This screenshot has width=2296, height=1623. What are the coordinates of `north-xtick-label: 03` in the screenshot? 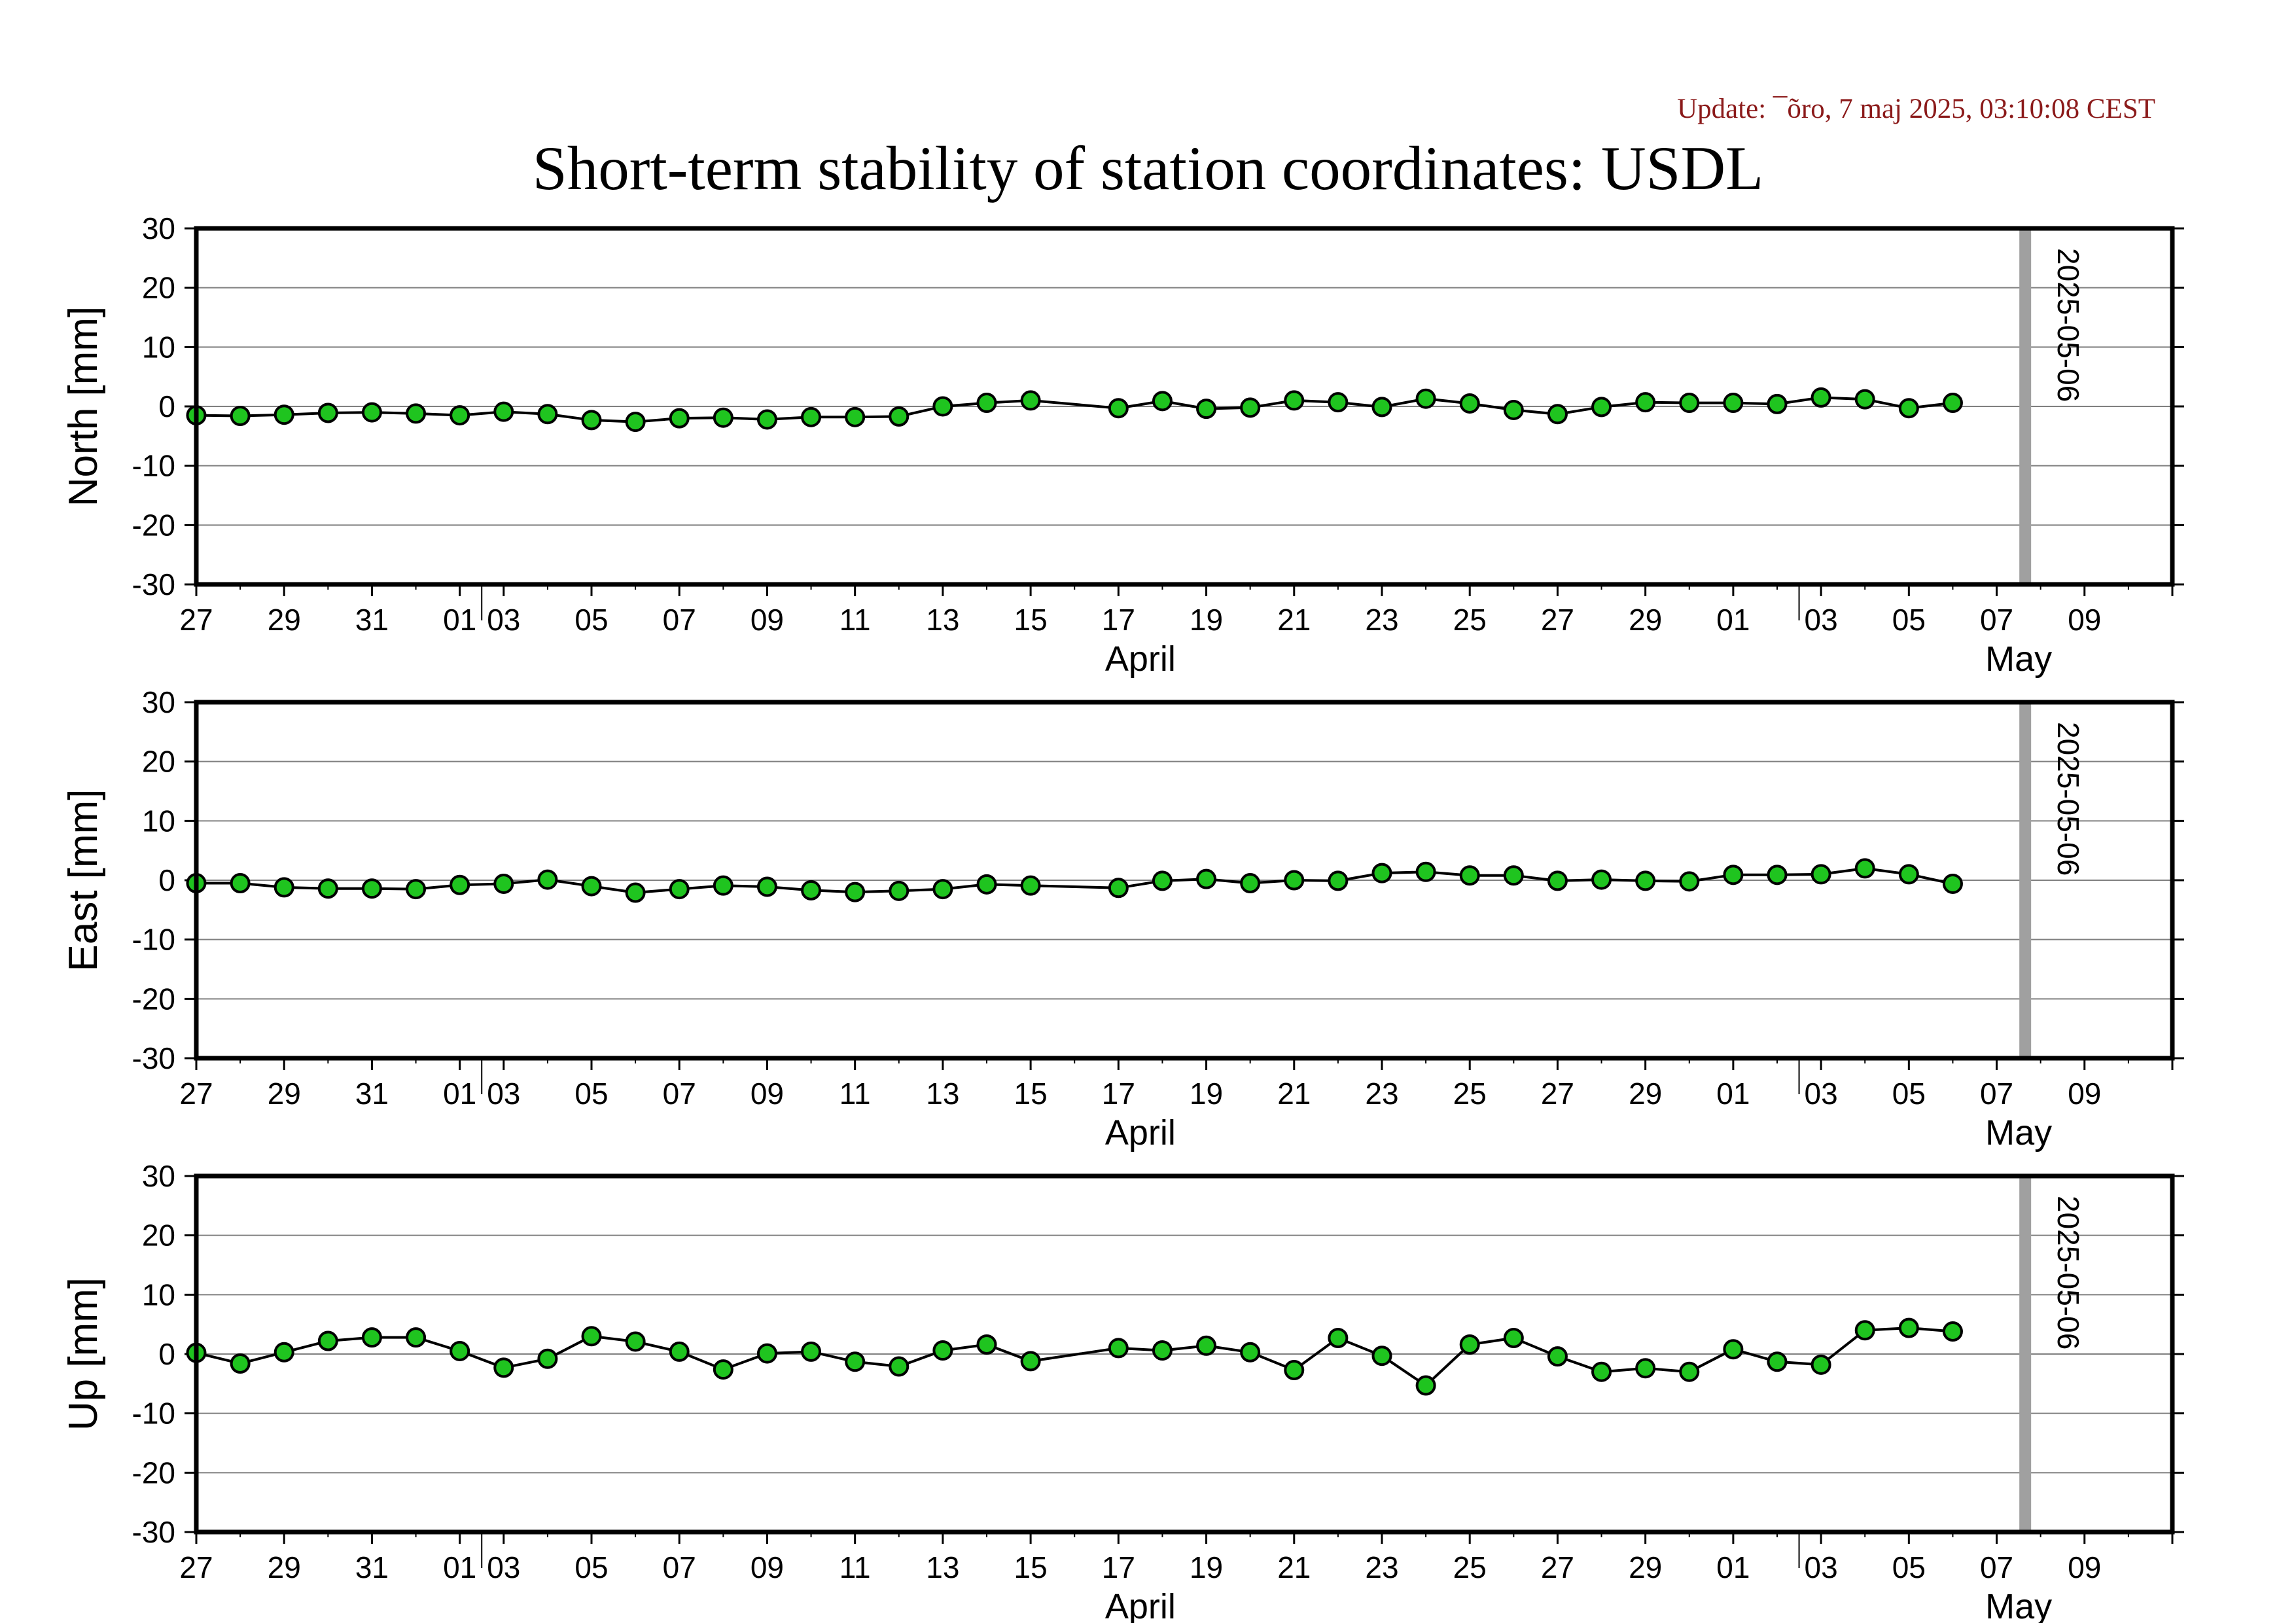 It's located at (503, 620).